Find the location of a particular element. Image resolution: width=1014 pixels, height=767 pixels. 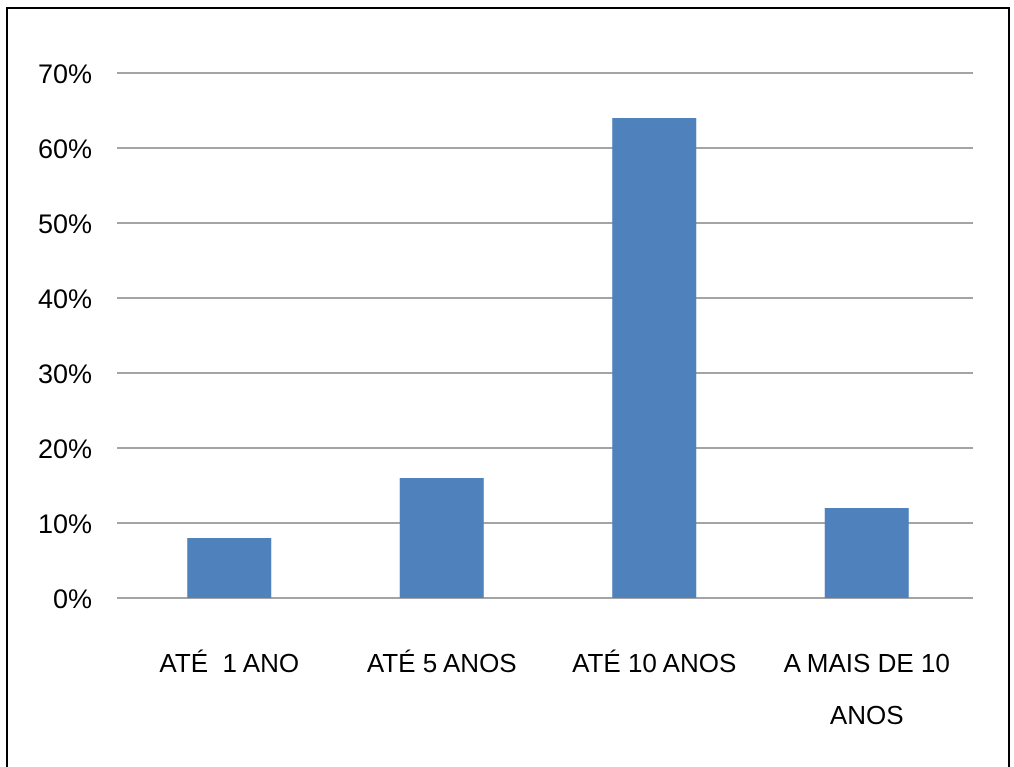

x-category-label: A MAIS DE 10 is located at coordinates (867, 663).